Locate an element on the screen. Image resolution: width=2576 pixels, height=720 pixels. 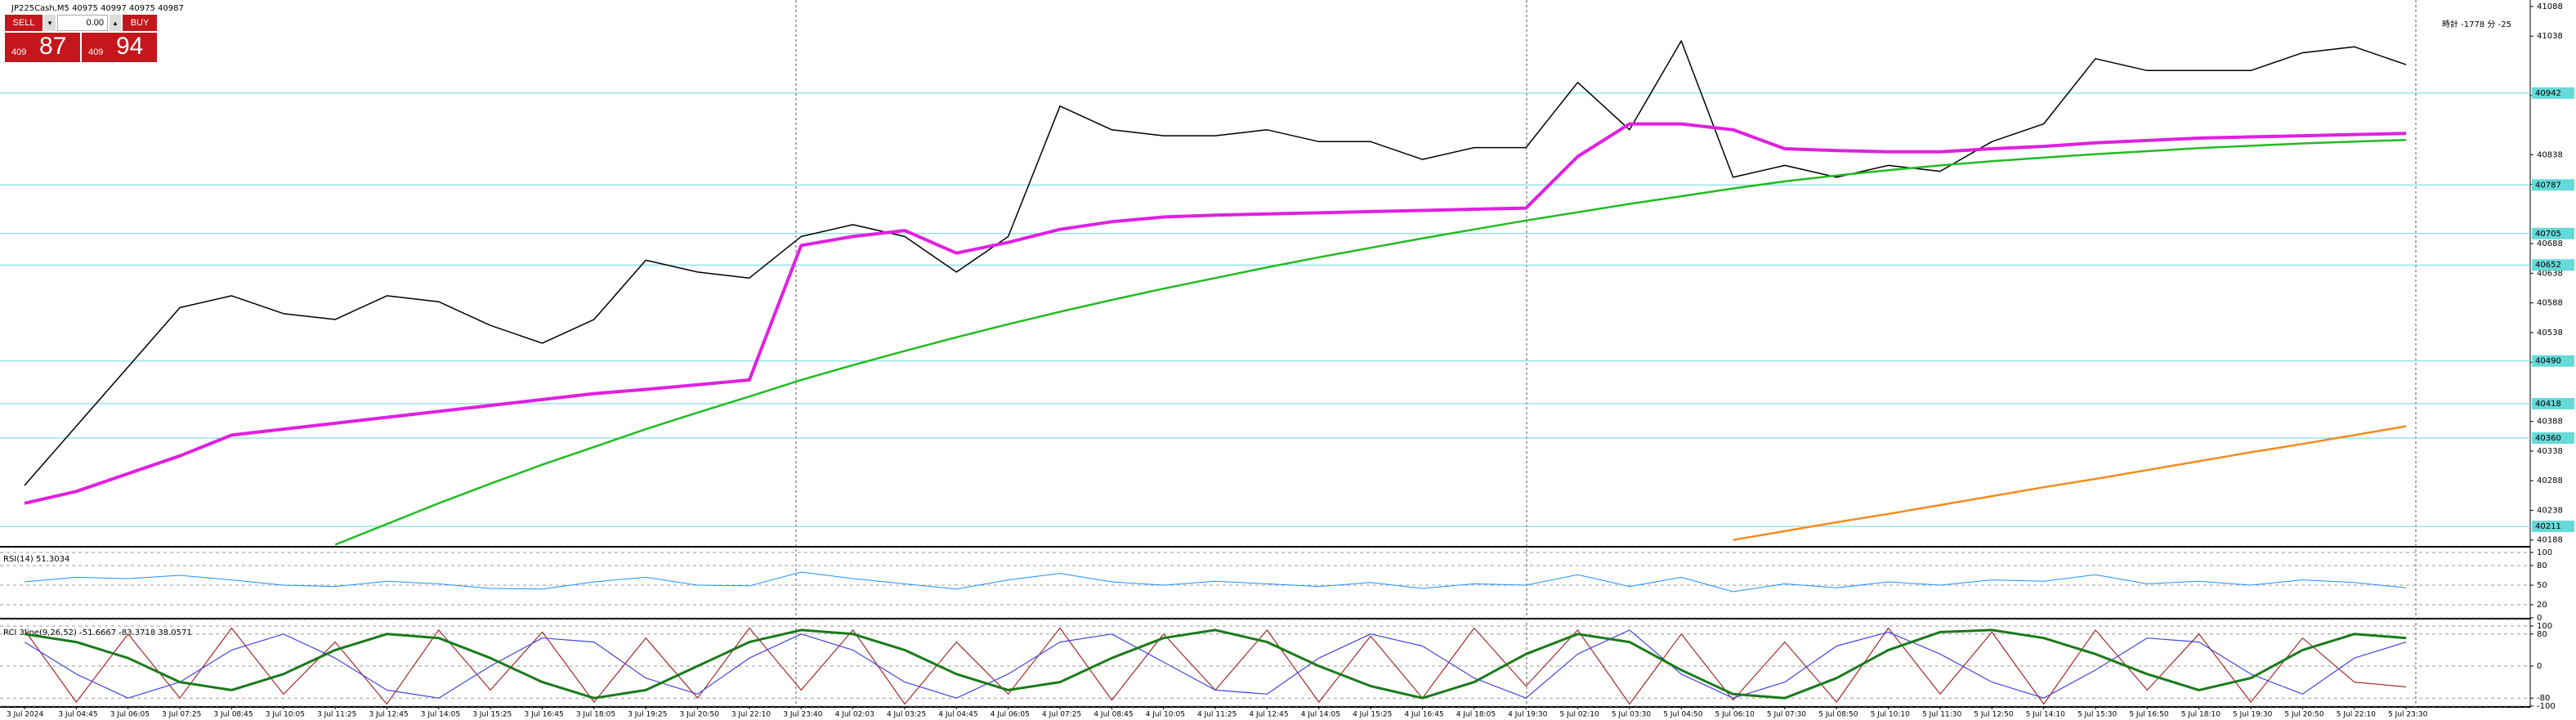
x-tick-label: 5 Jul 14:10 is located at coordinates (2046, 715).